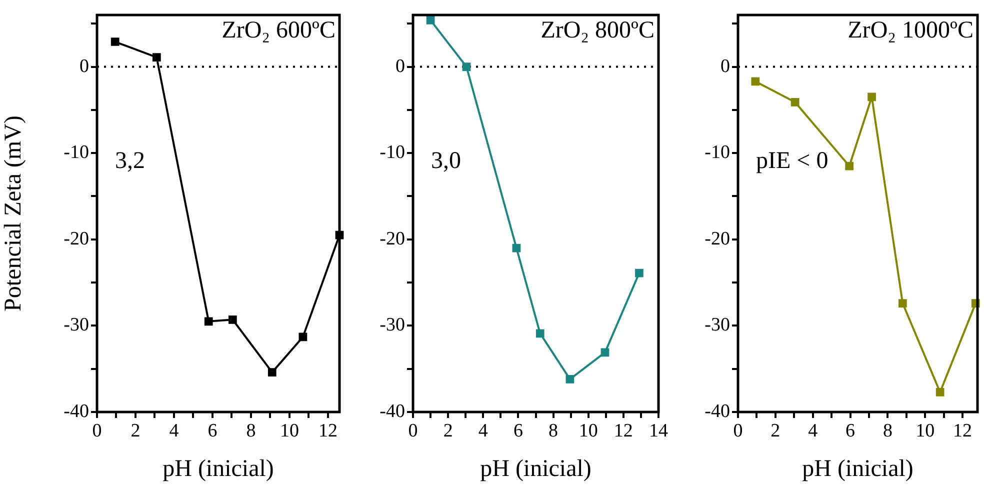 This screenshot has height=488, width=984. I want to click on x-tick-label: 14, so click(658, 431).